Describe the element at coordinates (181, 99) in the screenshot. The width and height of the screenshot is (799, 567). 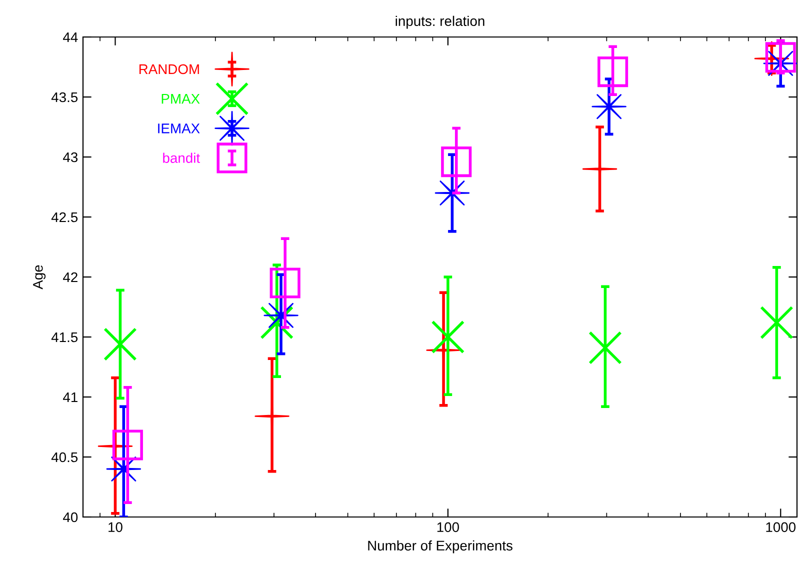
I see `legend-label: PMAX` at that location.